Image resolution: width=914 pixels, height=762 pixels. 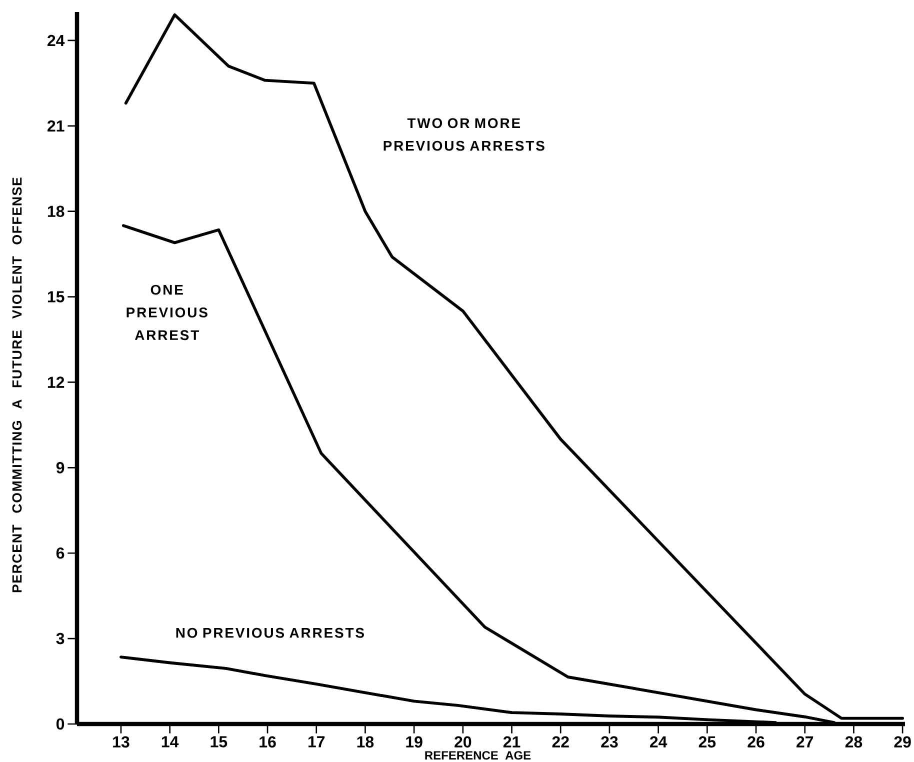 I want to click on x-tick-label: 24, so click(x=659, y=742).